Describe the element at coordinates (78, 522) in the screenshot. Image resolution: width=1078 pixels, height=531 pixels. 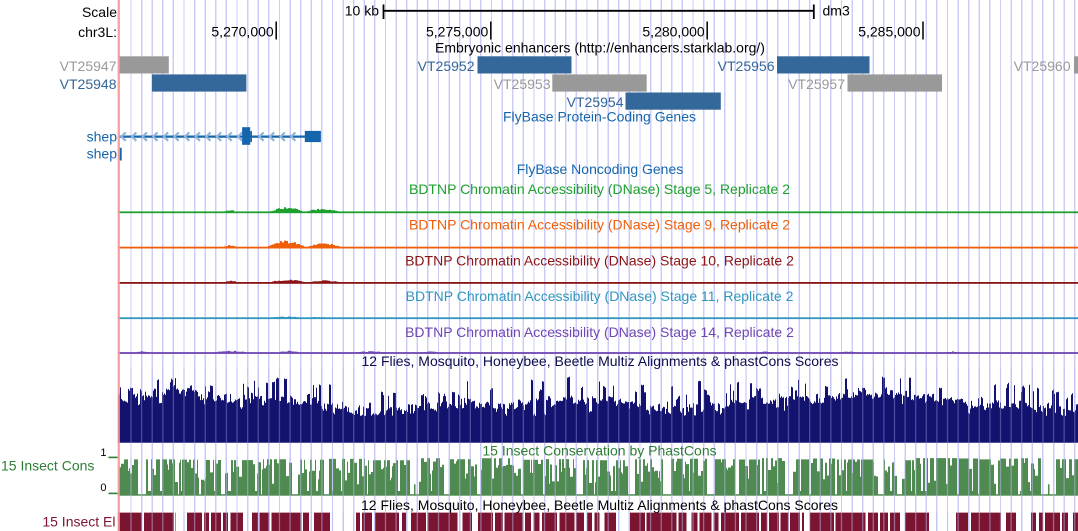
I see `svg-text: 15 Insect El` at that location.